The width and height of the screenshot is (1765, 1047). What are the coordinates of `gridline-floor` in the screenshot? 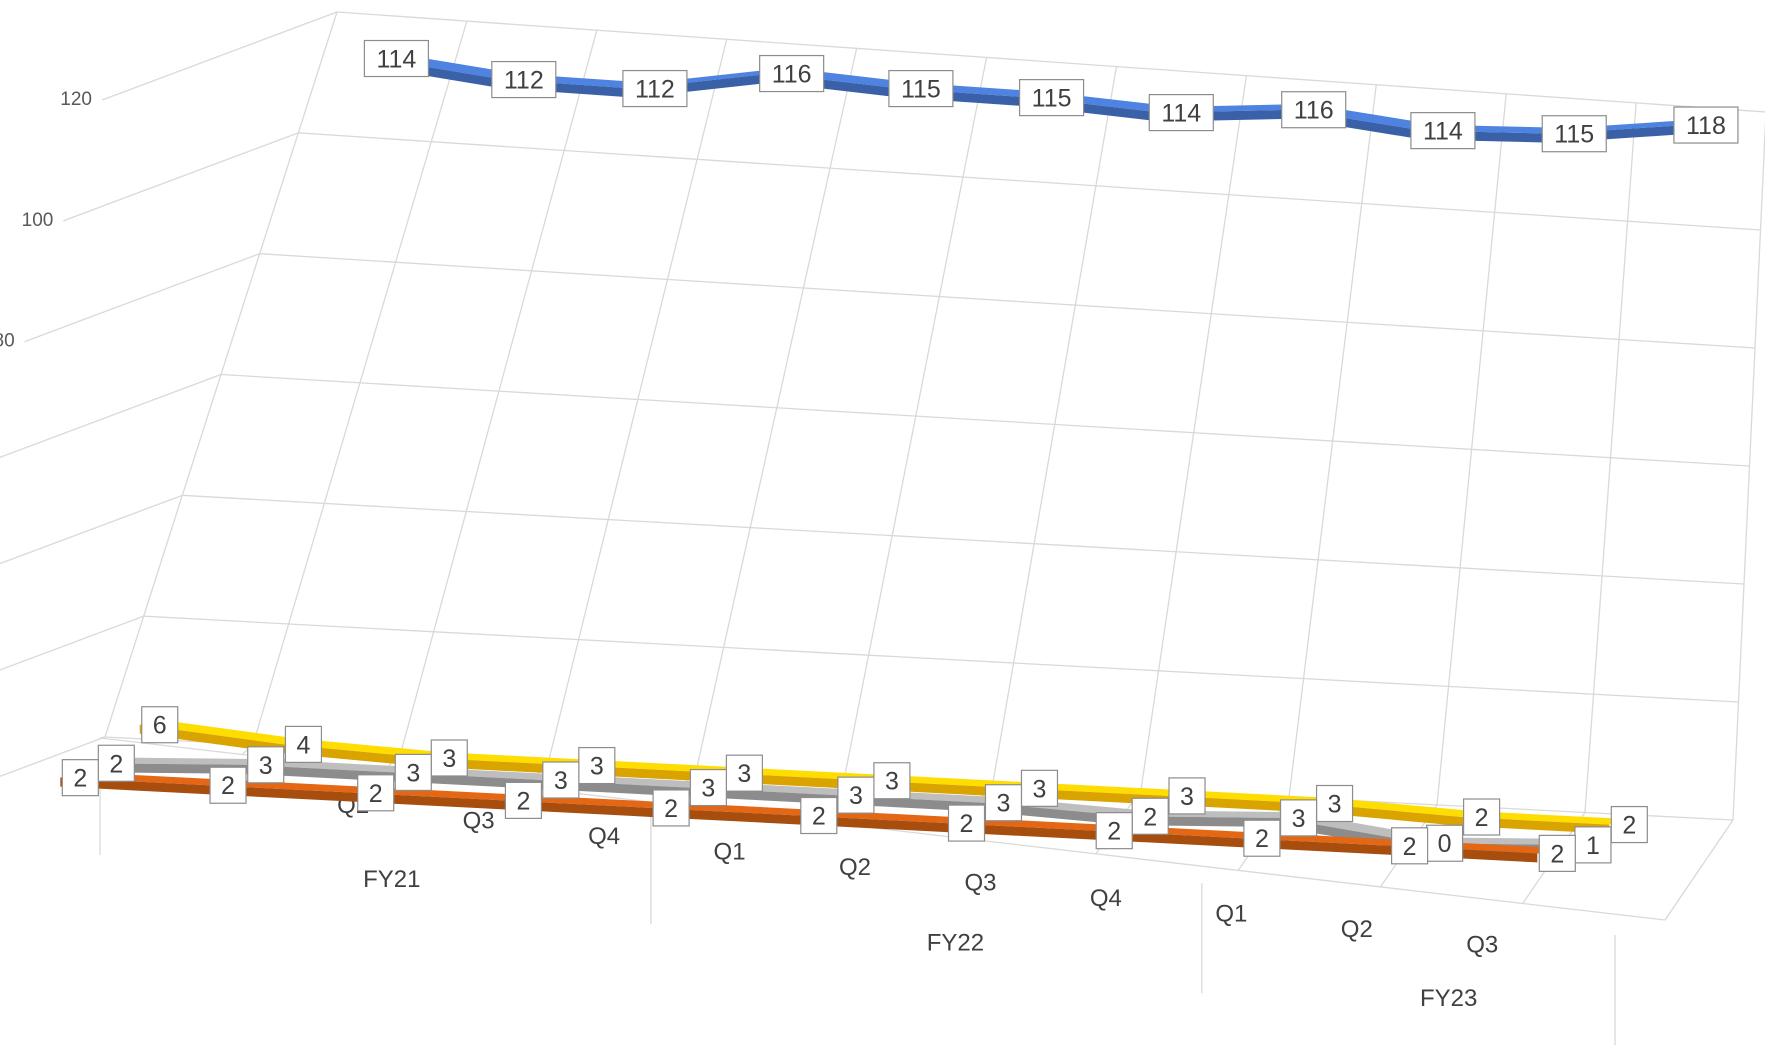 It's located at (1699, 870).